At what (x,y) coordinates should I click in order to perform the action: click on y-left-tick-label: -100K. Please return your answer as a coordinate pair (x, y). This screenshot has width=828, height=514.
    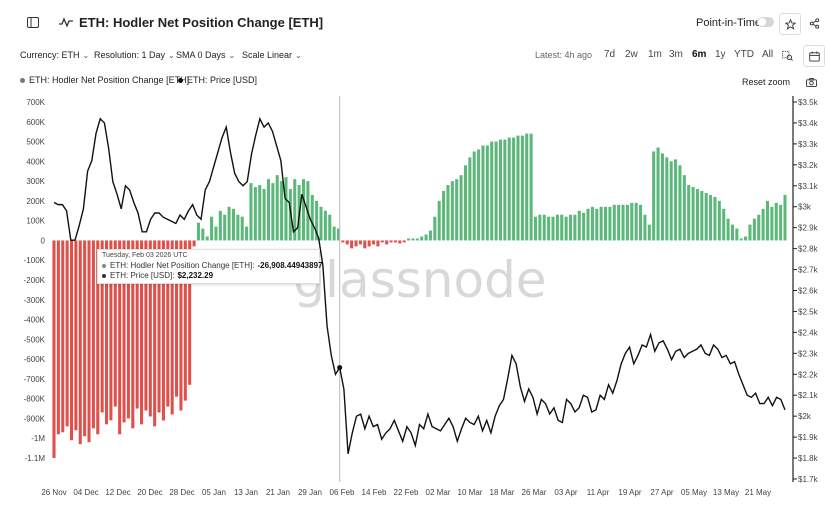
    Looking at the image, I should click on (35, 260).